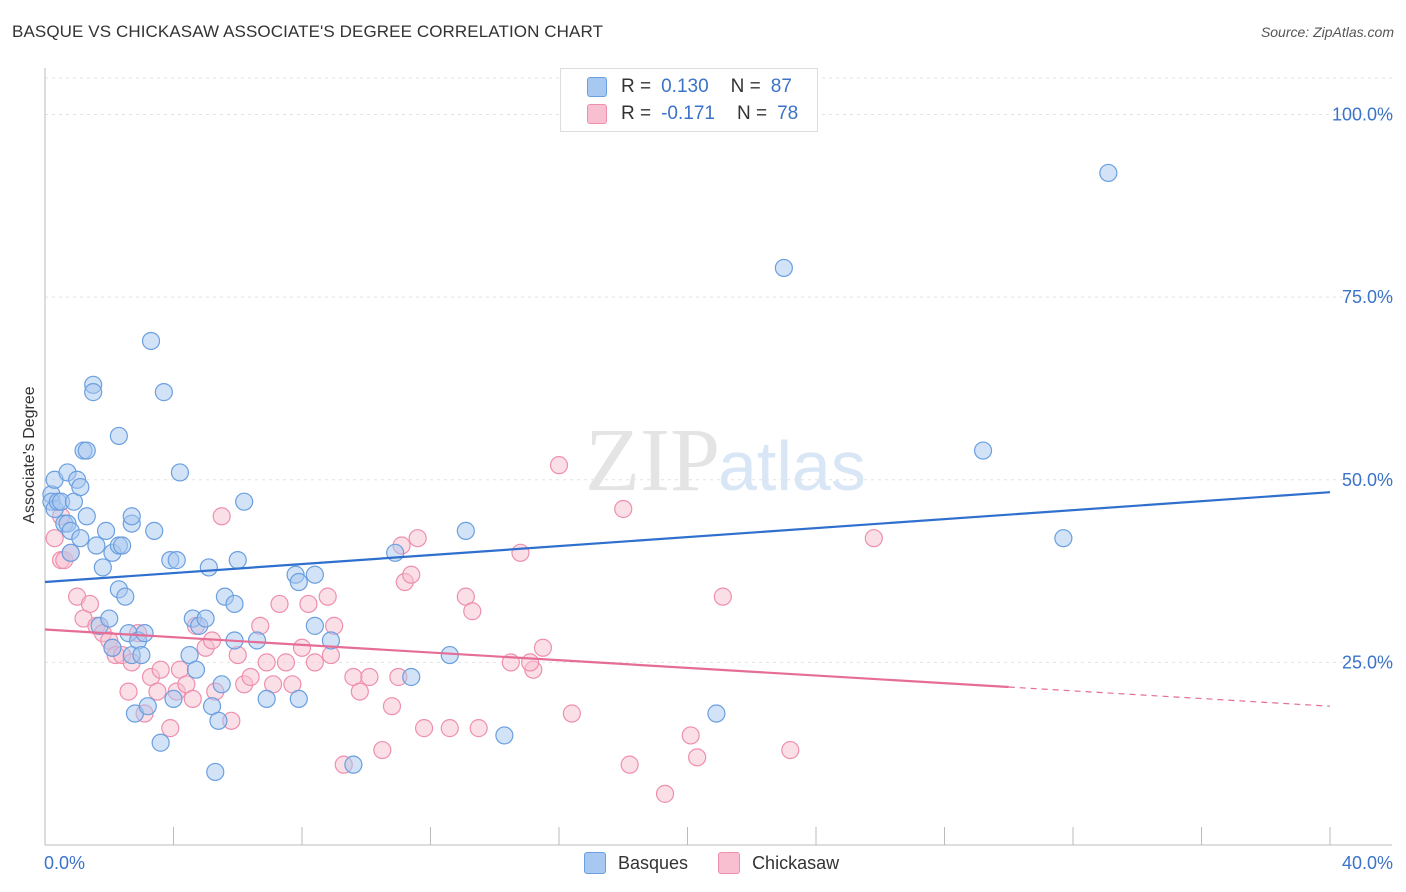 This screenshot has height=892, width=1406. I want to click on watermark-atlas: atlas, so click(792, 466).